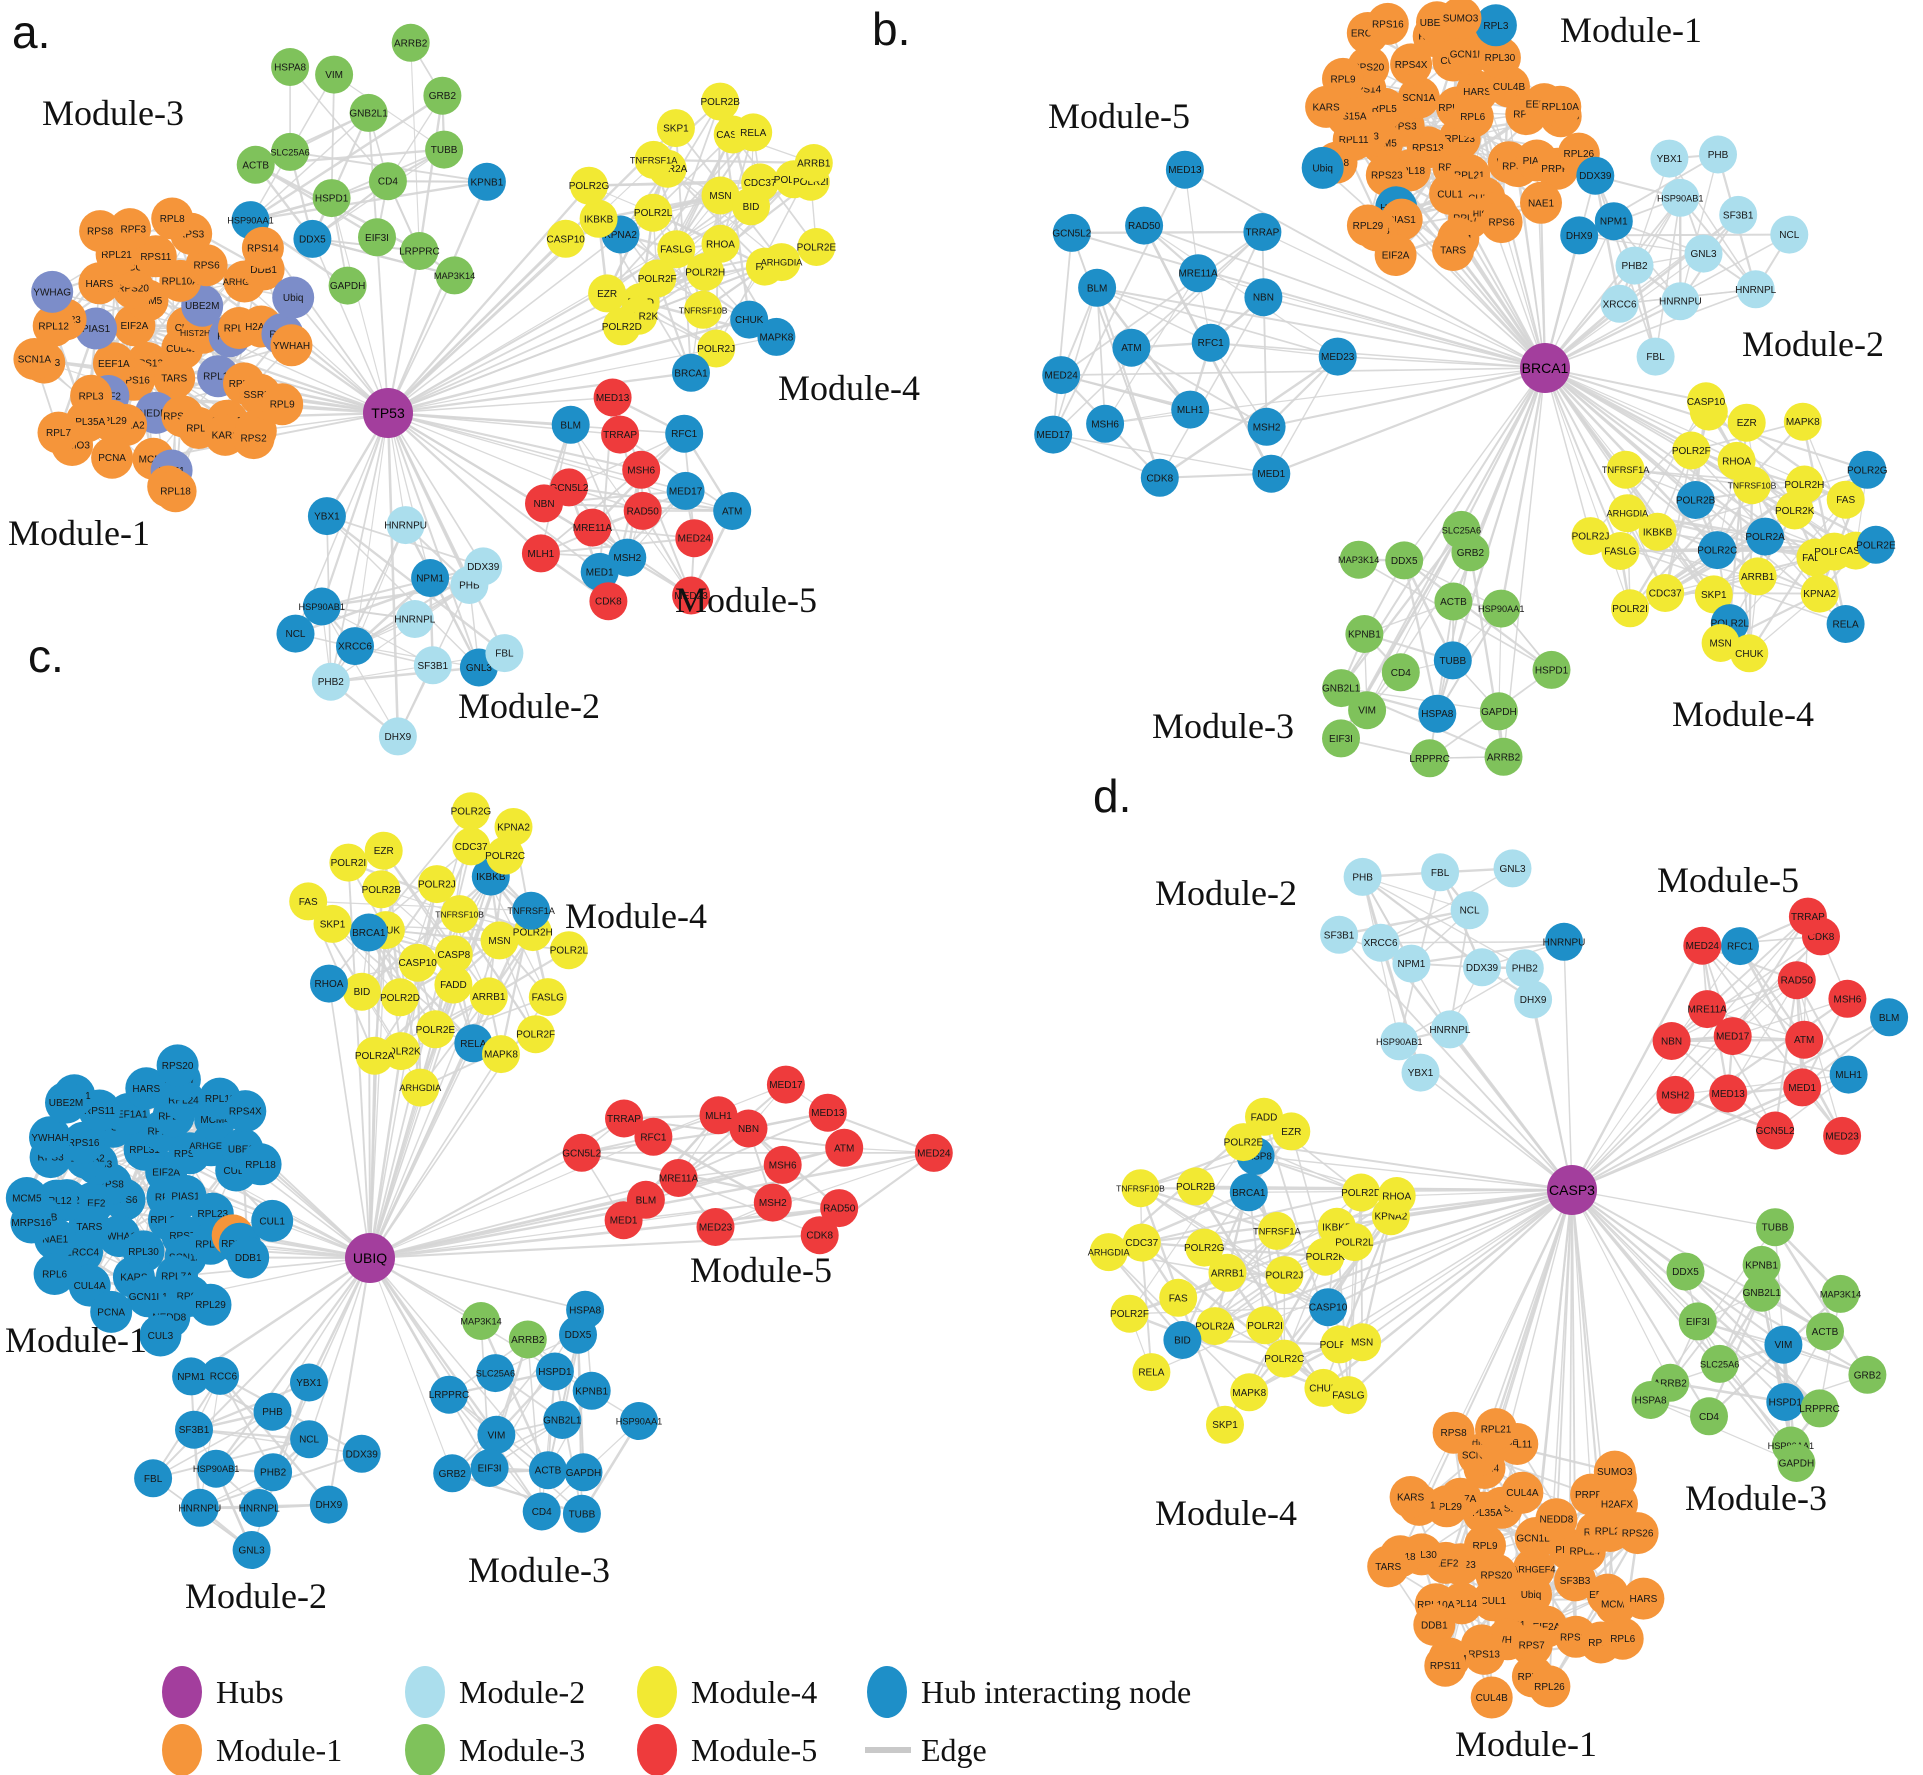 The width and height of the screenshot is (1923, 1775). What do you see at coordinates (252, 1749) in the screenshot?
I see `legend-item-module-1: Module-1` at bounding box center [252, 1749].